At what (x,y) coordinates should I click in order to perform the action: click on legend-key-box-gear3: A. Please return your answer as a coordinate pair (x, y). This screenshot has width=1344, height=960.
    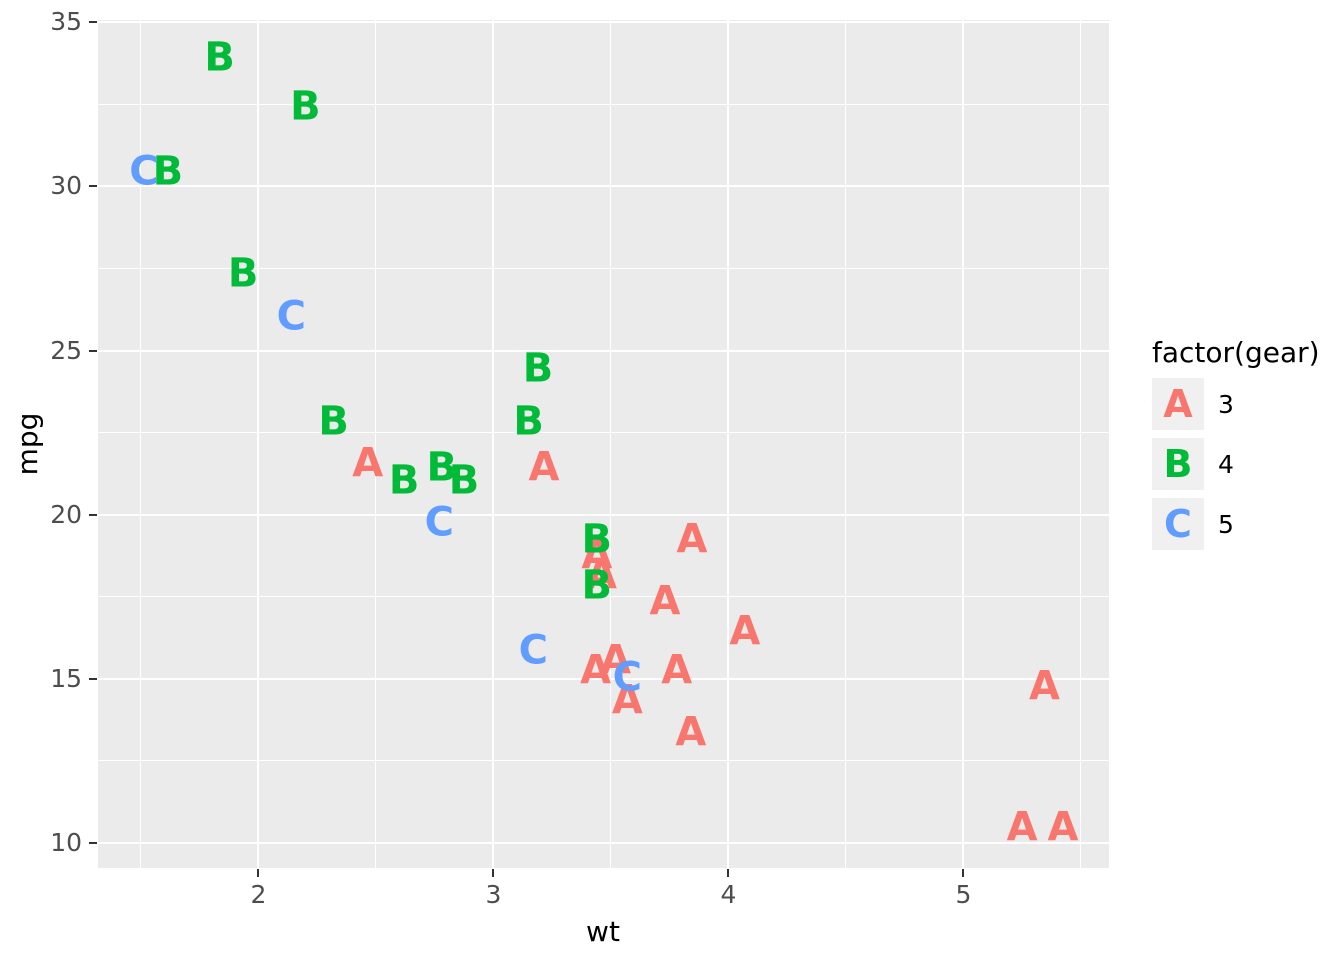
    Looking at the image, I should click on (1178, 404).